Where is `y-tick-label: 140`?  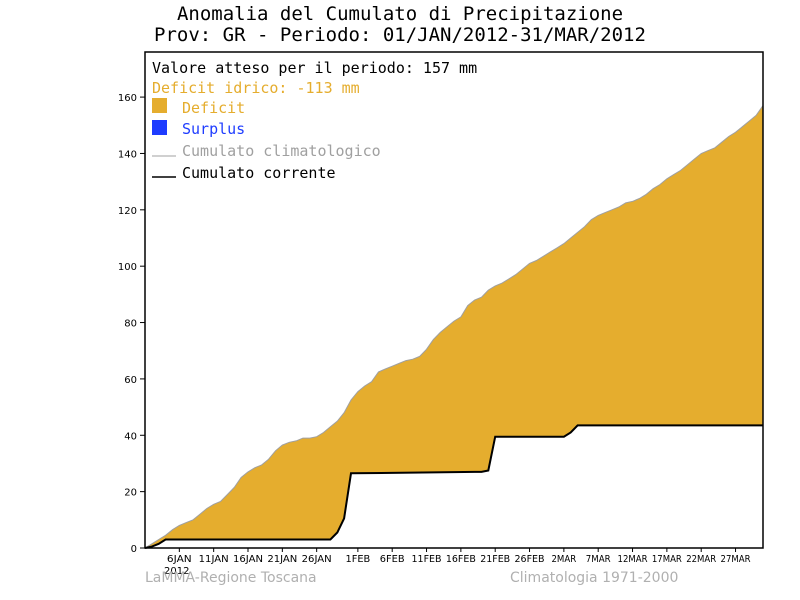
y-tick-label: 140 is located at coordinates (127, 154).